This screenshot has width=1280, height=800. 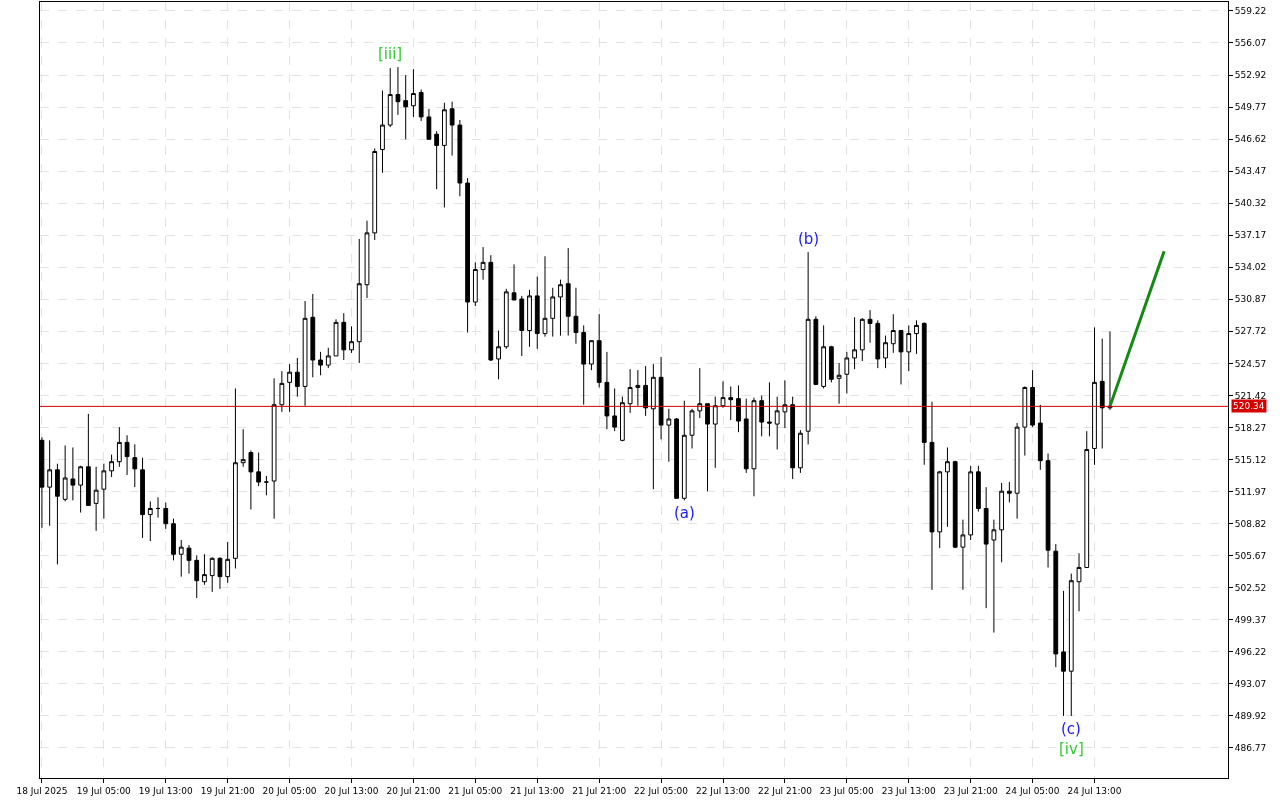 I want to click on x-tick-label: 20 Jul 21:00, so click(x=413, y=790).